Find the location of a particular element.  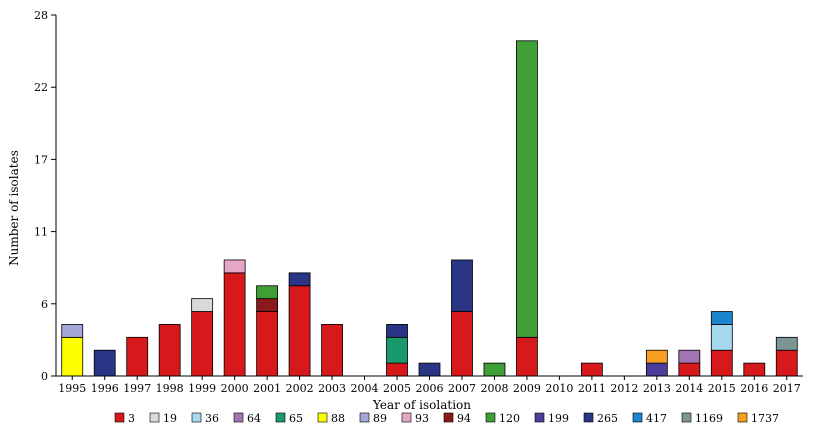

bar-segment-2001-st3 is located at coordinates (267, 344).